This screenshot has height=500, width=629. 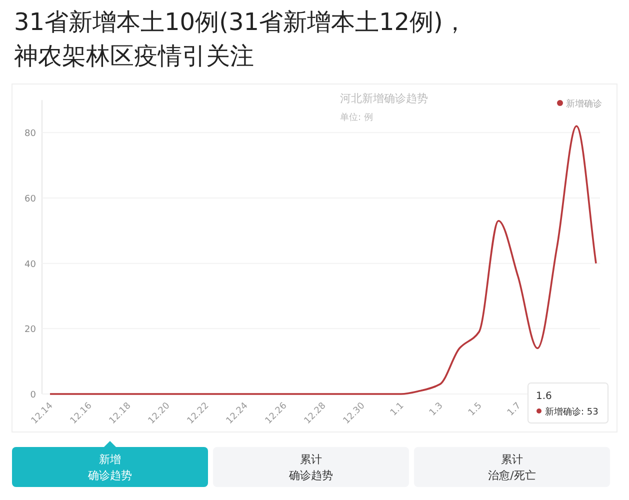 What do you see at coordinates (512, 475) in the screenshot?
I see `text: 治愈/死亡` at bounding box center [512, 475].